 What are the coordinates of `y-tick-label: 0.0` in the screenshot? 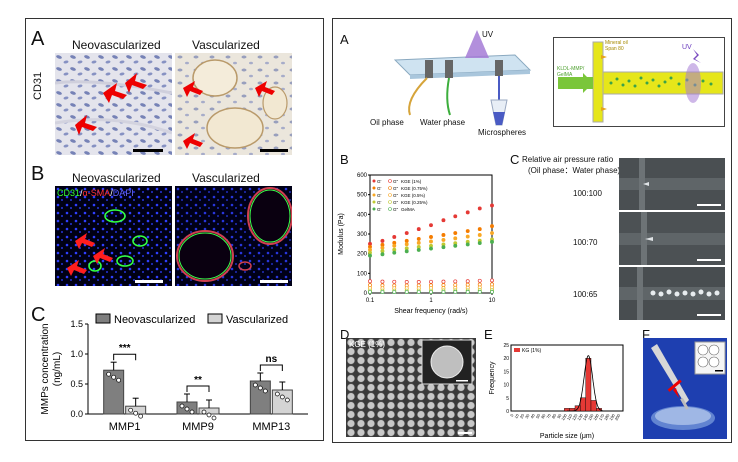 It's located at (76, 414).